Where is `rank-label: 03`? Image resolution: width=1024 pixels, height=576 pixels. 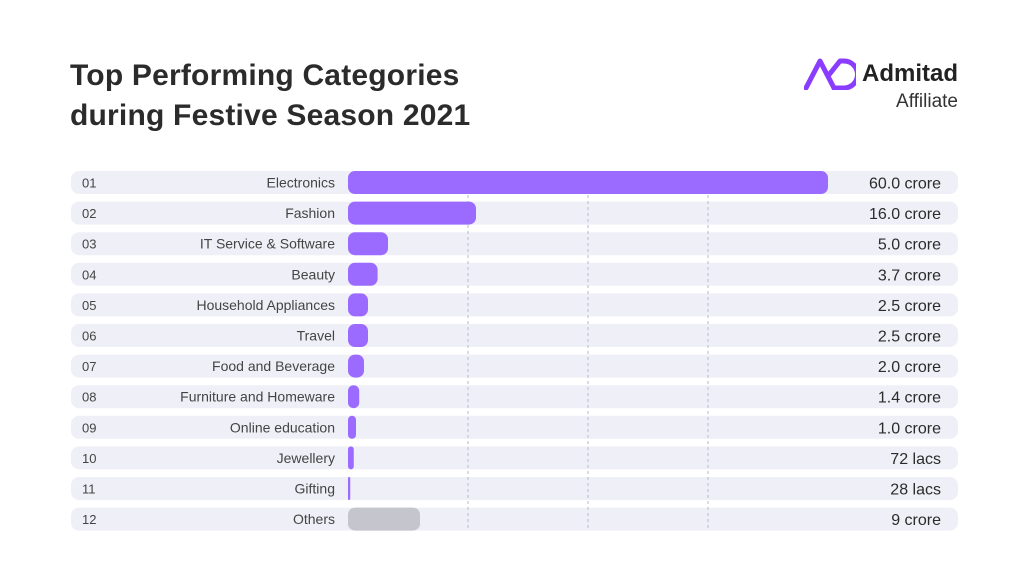
rank-label: 03 is located at coordinates (89, 244).